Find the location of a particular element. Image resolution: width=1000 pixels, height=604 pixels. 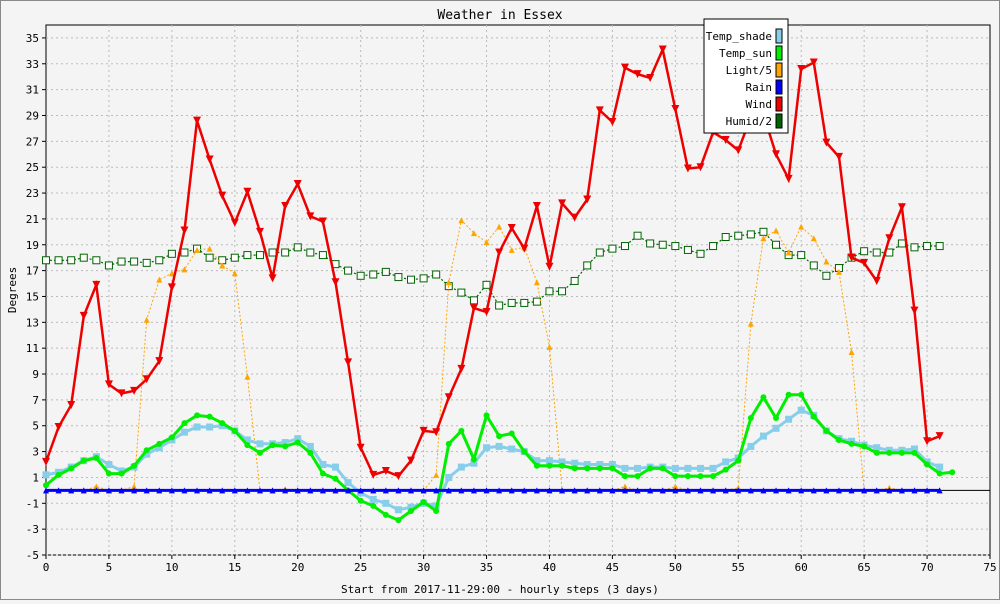

legend-swatch-wind is located at coordinates (779, 104).